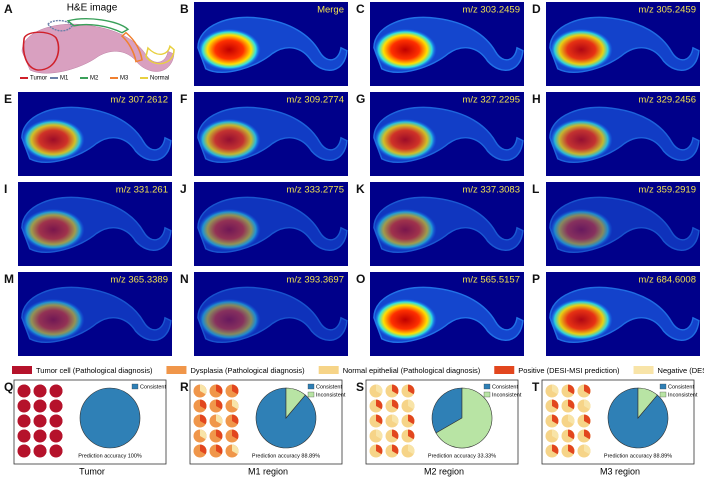  What do you see at coordinates (360, 279) in the screenshot?
I see `panel-letter: O` at bounding box center [360, 279].